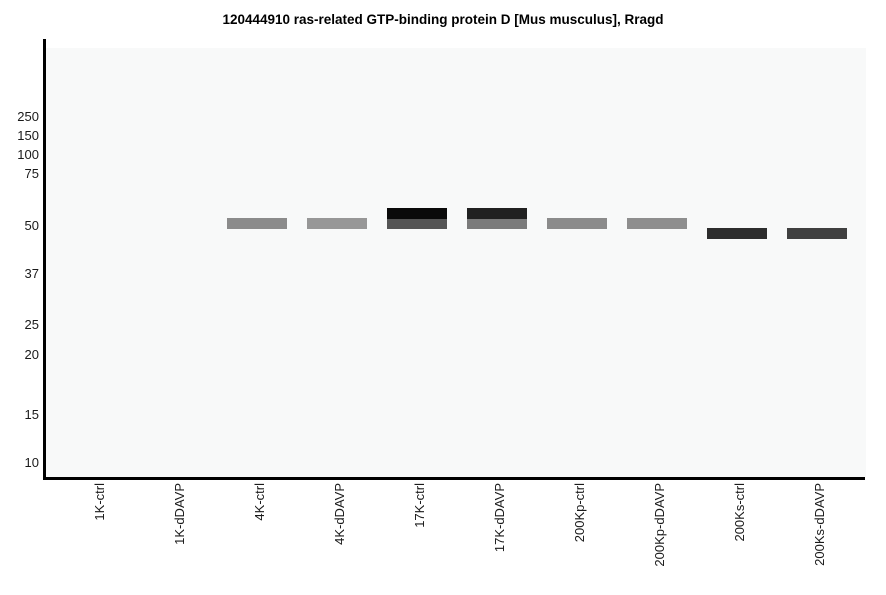  Describe the element at coordinates (339, 514) in the screenshot. I see `lane-label: 4K-dDAVP` at that location.